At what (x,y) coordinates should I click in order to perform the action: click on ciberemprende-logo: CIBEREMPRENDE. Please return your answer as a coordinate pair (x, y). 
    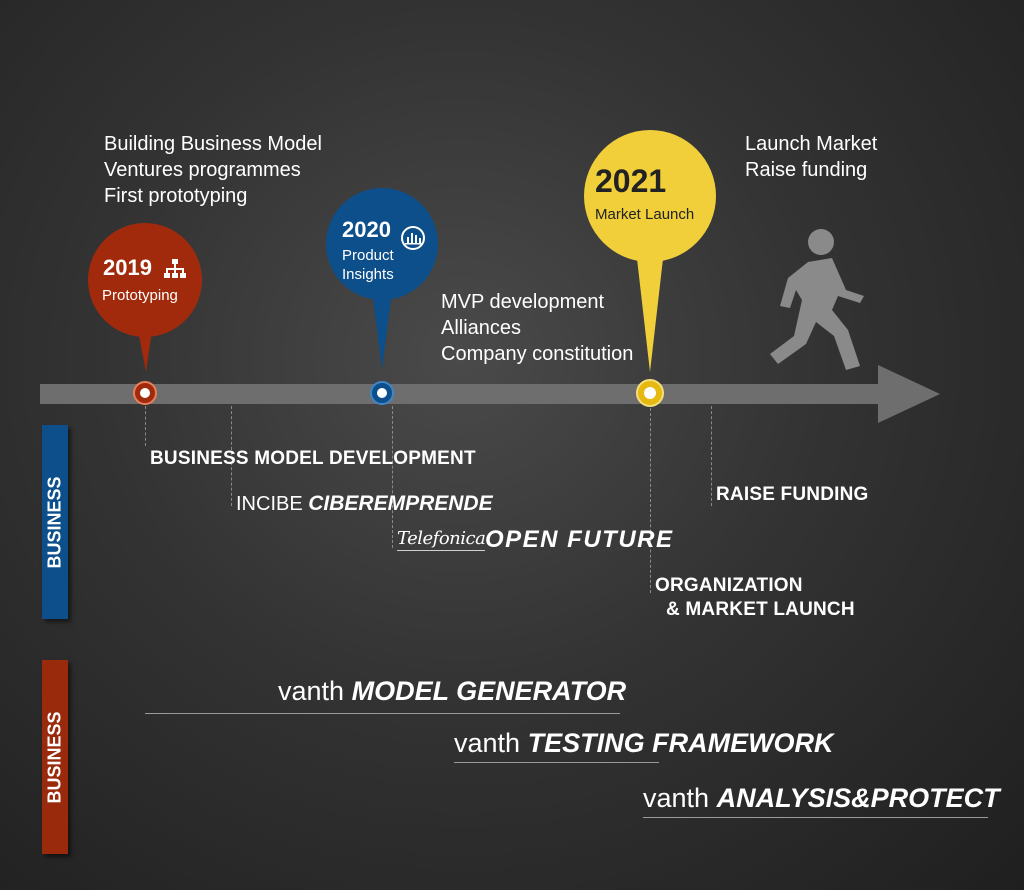
    Looking at the image, I should click on (400, 503).